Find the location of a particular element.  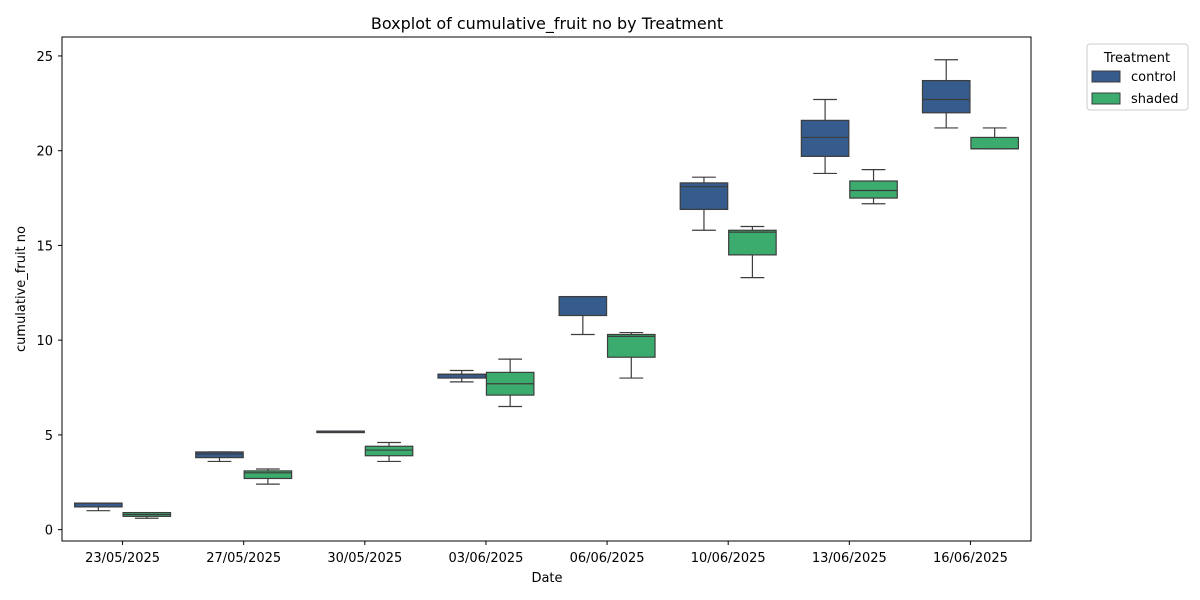

x-tick-label: 16/06/2025 is located at coordinates (970, 558).